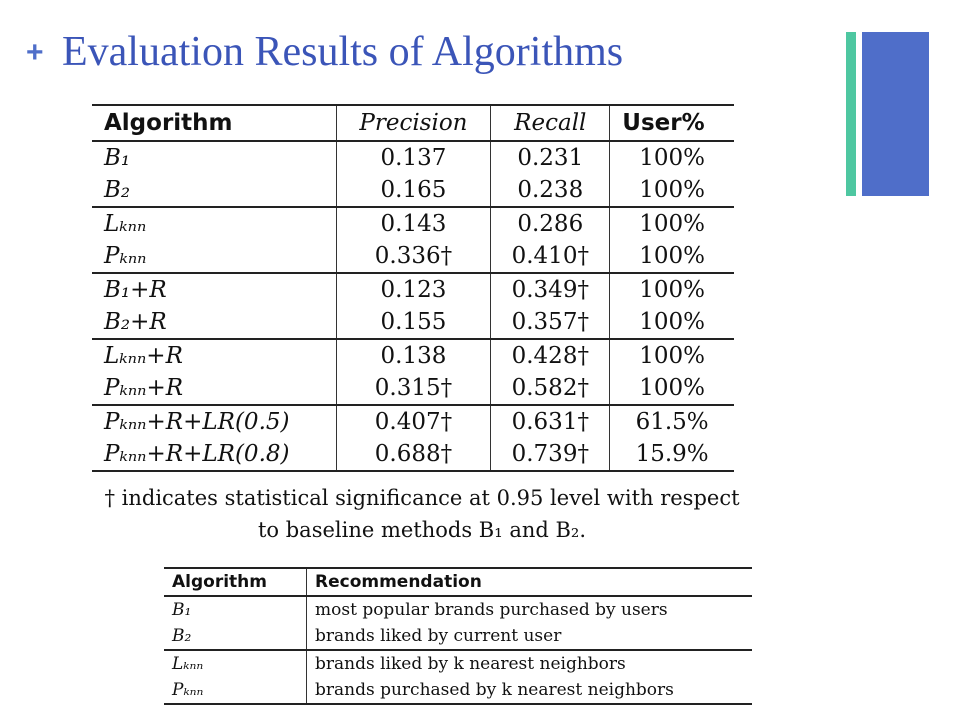 This screenshot has height=720, width=960. Describe the element at coordinates (343, 52) in the screenshot. I see `page-title: Evaluation Results of Algorithms` at that location.